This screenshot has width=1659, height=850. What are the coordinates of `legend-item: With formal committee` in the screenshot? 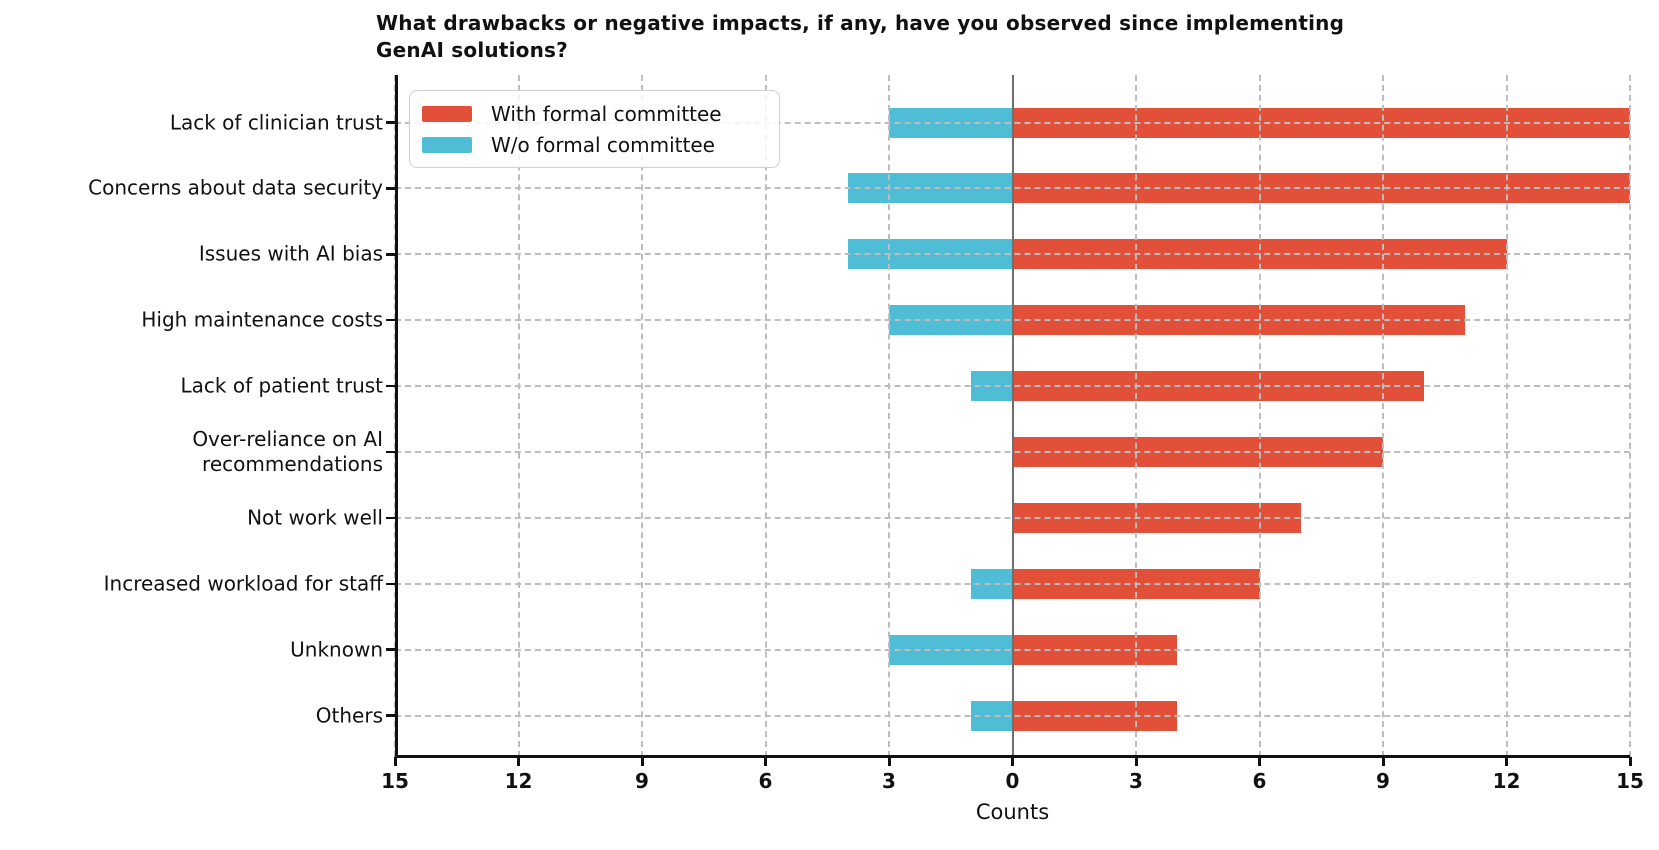 It's located at (600, 114).